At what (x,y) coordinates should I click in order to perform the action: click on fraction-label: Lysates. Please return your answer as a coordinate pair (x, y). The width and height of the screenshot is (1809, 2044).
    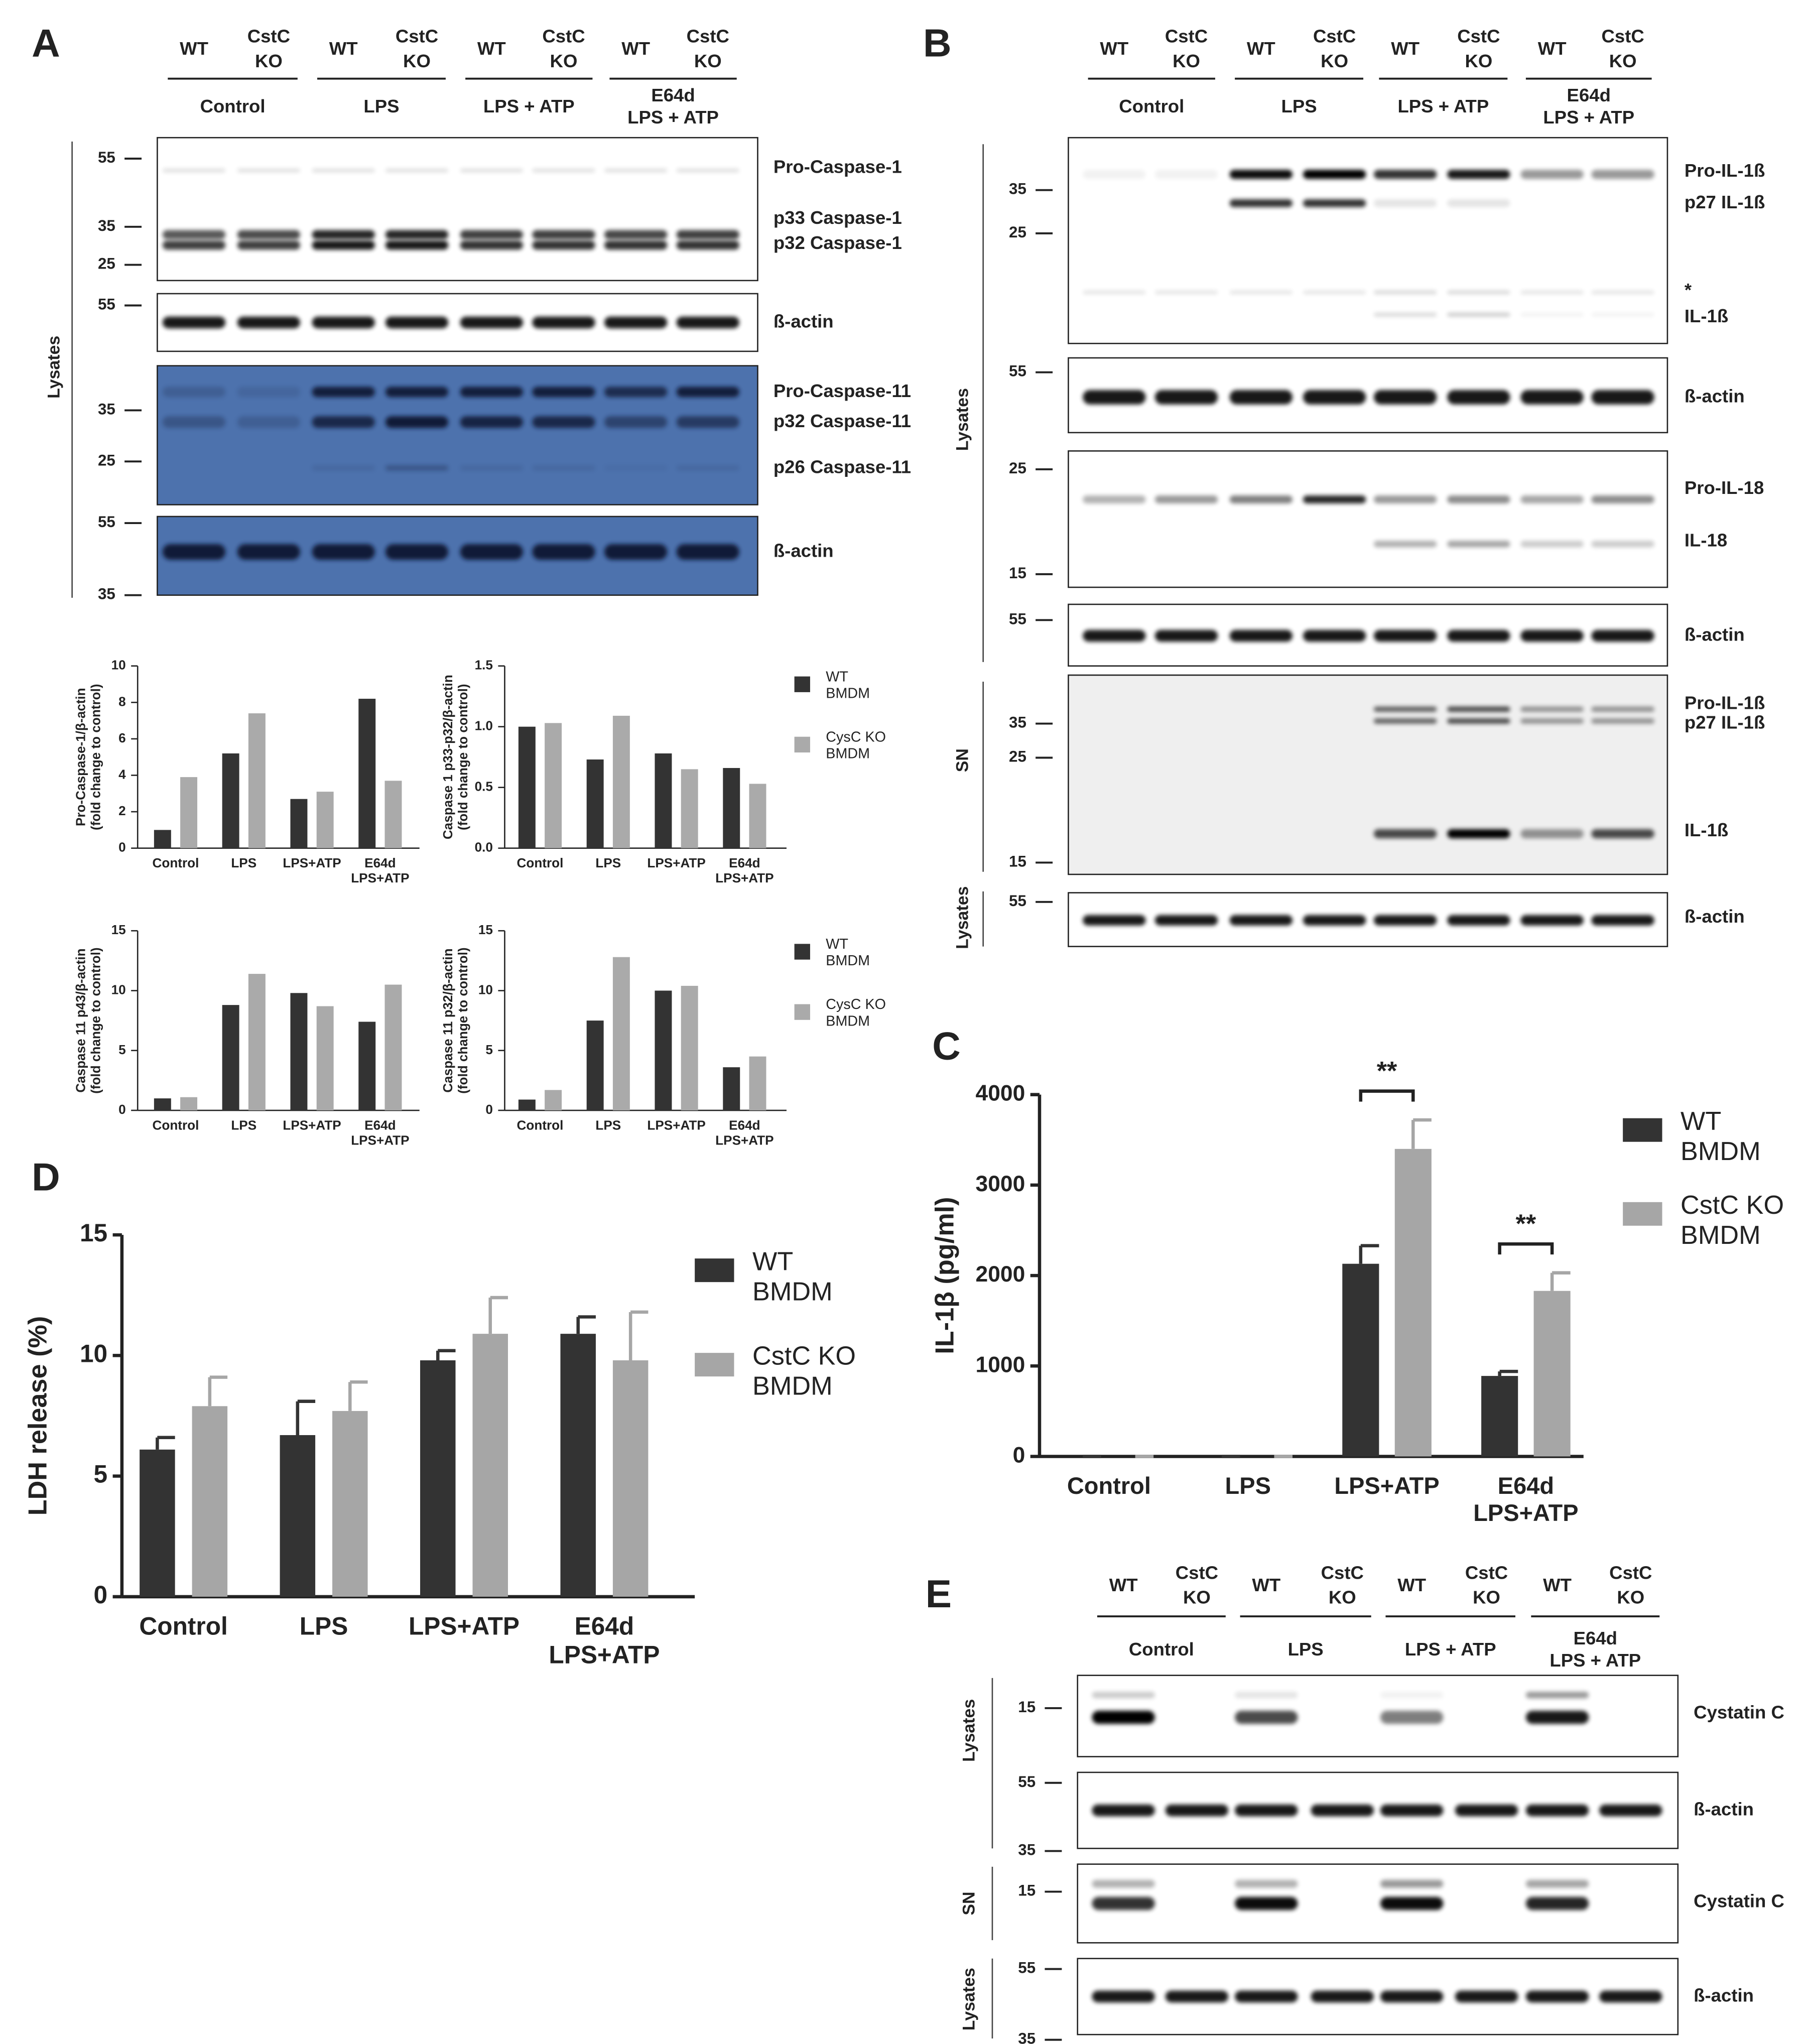
    Looking at the image, I should click on (54, 367).